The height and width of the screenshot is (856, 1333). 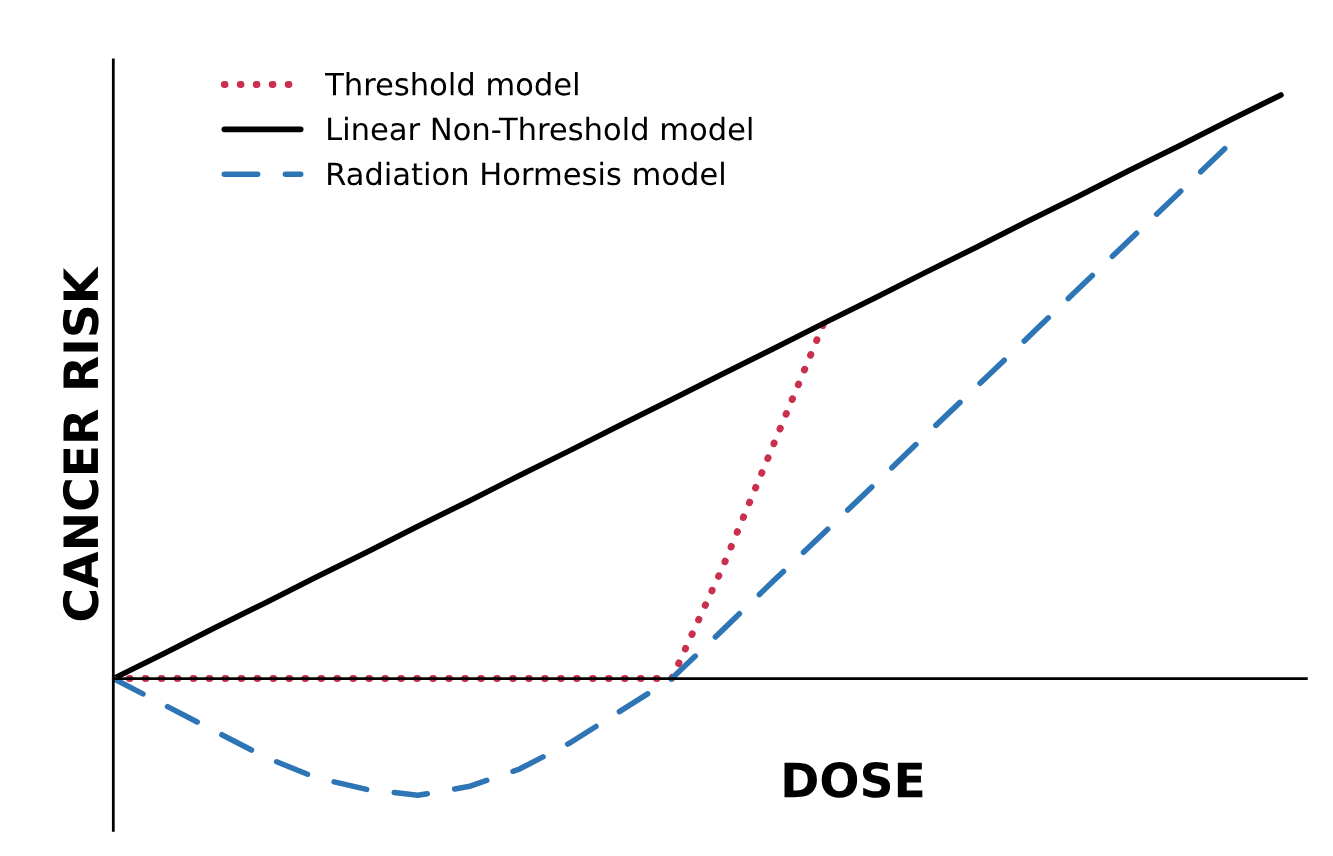 What do you see at coordinates (526, 173) in the screenshot?
I see `legend-label: Radiation Hormesis model` at bounding box center [526, 173].